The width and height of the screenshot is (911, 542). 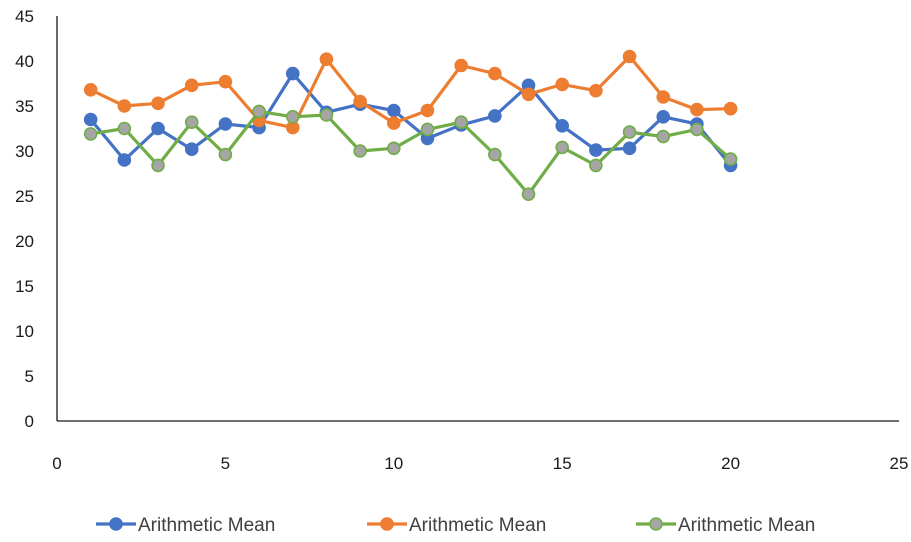 I want to click on x-tick-label: 5, so click(x=225, y=463).